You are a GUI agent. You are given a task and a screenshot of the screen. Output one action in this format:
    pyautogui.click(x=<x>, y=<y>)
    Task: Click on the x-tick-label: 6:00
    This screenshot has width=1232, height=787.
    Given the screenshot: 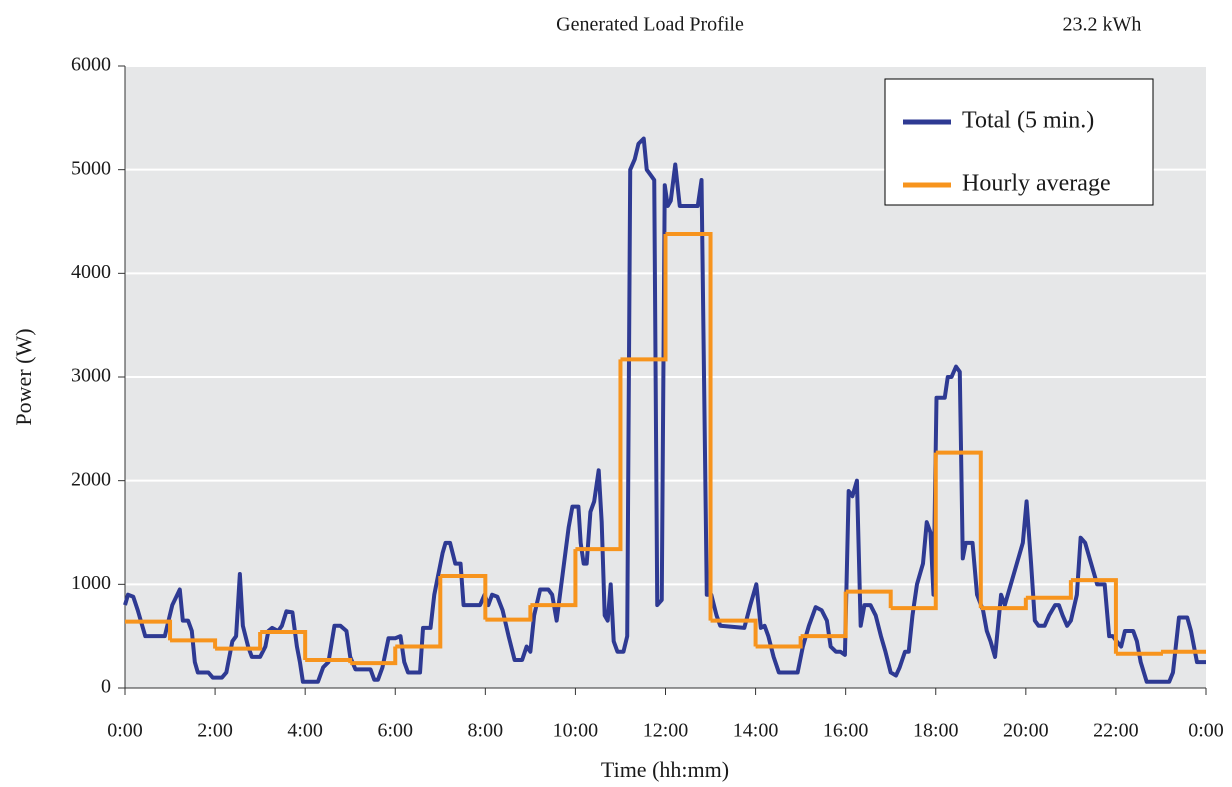 What is the action you would take?
    pyautogui.click(x=395, y=731)
    